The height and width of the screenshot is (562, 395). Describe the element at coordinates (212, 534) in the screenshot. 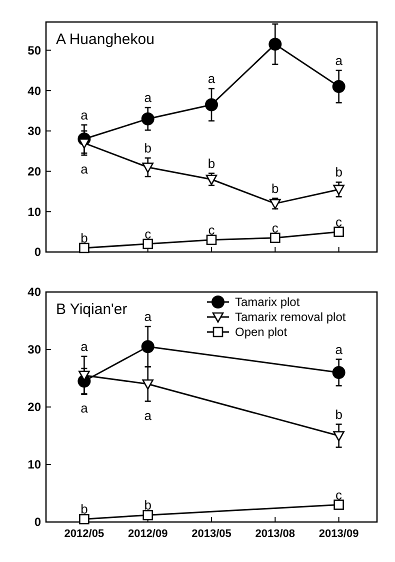

I see `x-tick-label: 2013/05` at that location.